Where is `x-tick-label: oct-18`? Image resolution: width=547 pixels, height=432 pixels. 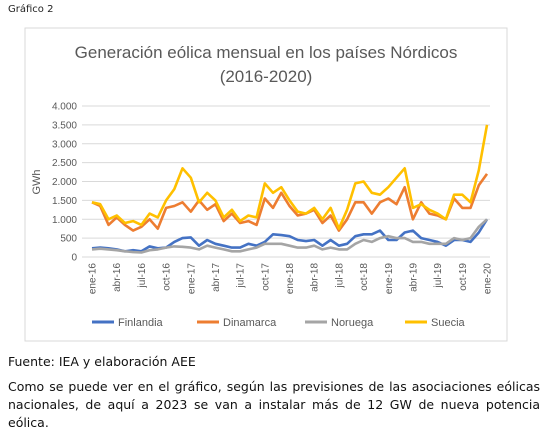
x-tick-label: oct-18 is located at coordinates (364, 277).